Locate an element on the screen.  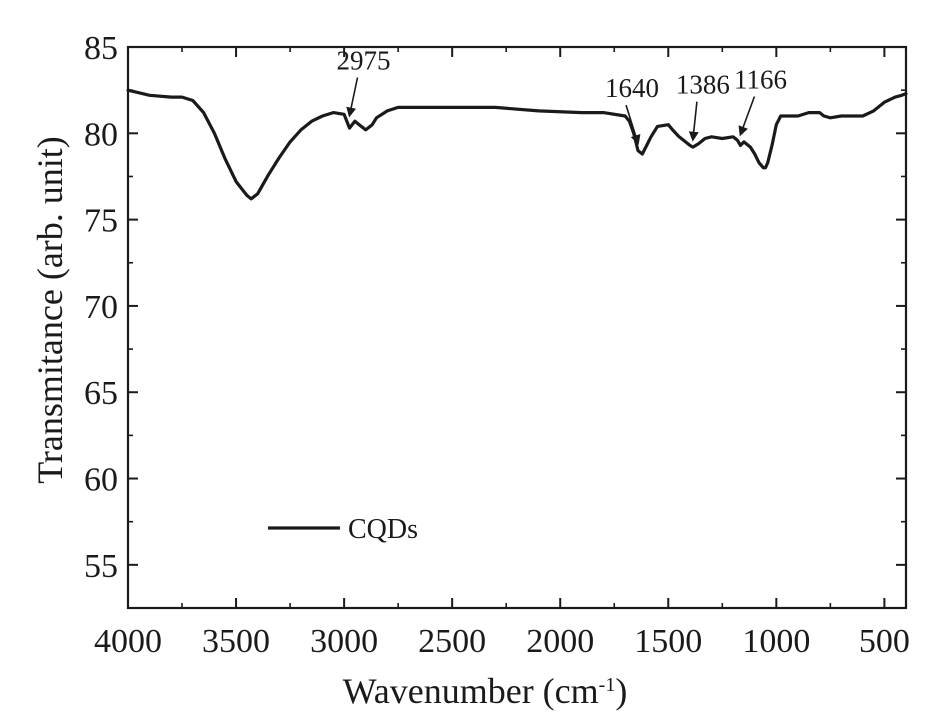
x-tick-label: 4000 is located at coordinates (128, 641).